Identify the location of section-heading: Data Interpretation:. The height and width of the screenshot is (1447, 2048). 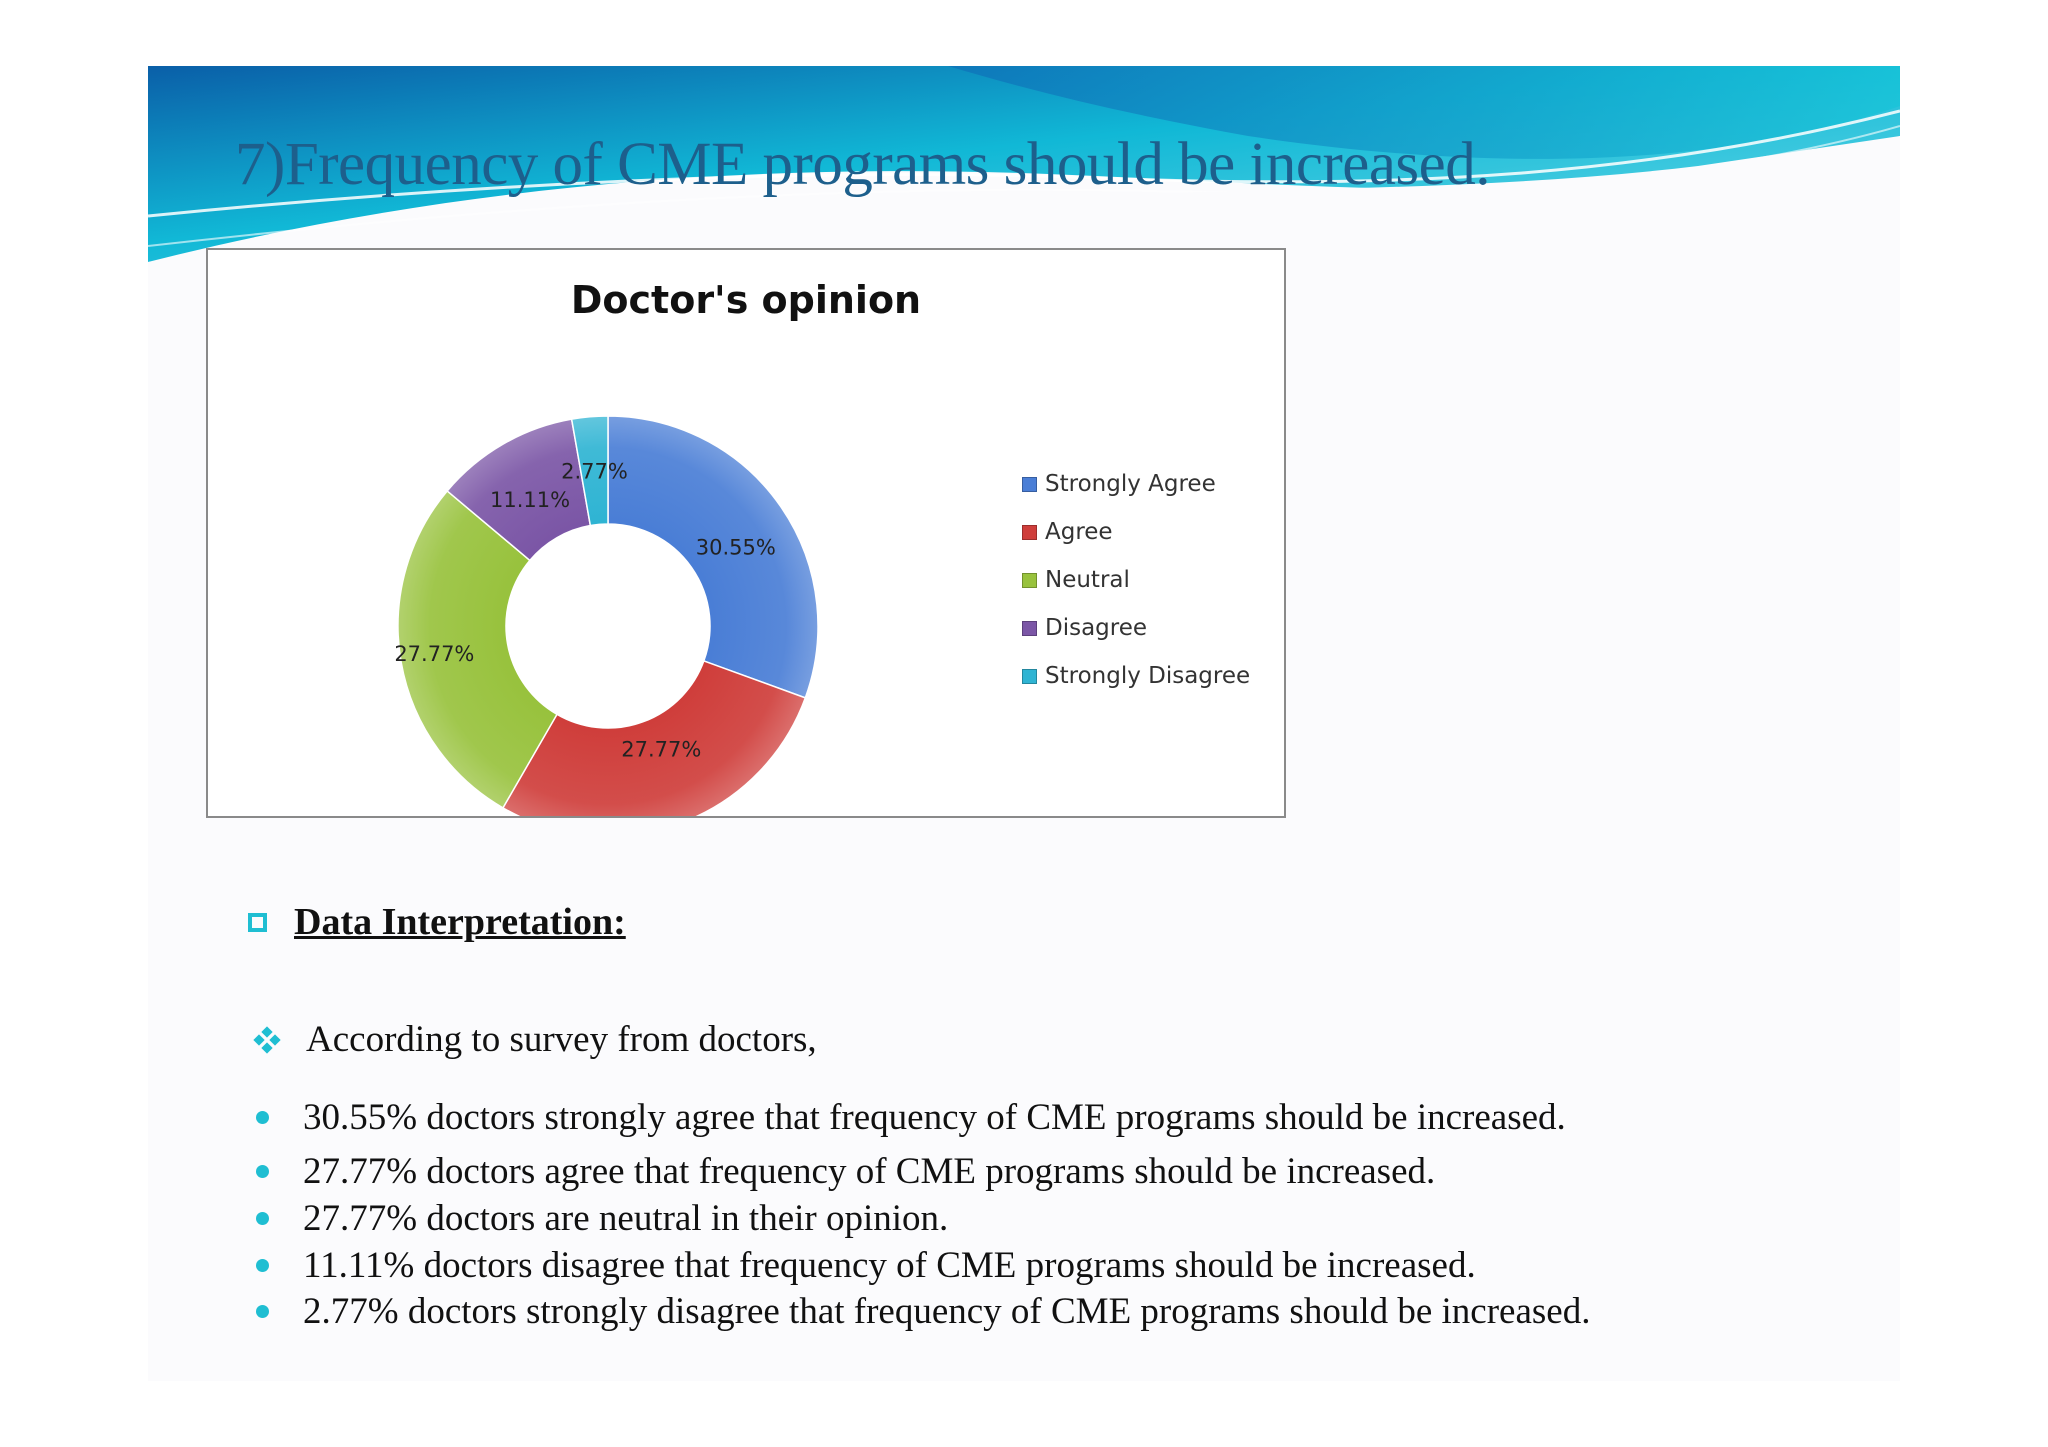
(437, 922).